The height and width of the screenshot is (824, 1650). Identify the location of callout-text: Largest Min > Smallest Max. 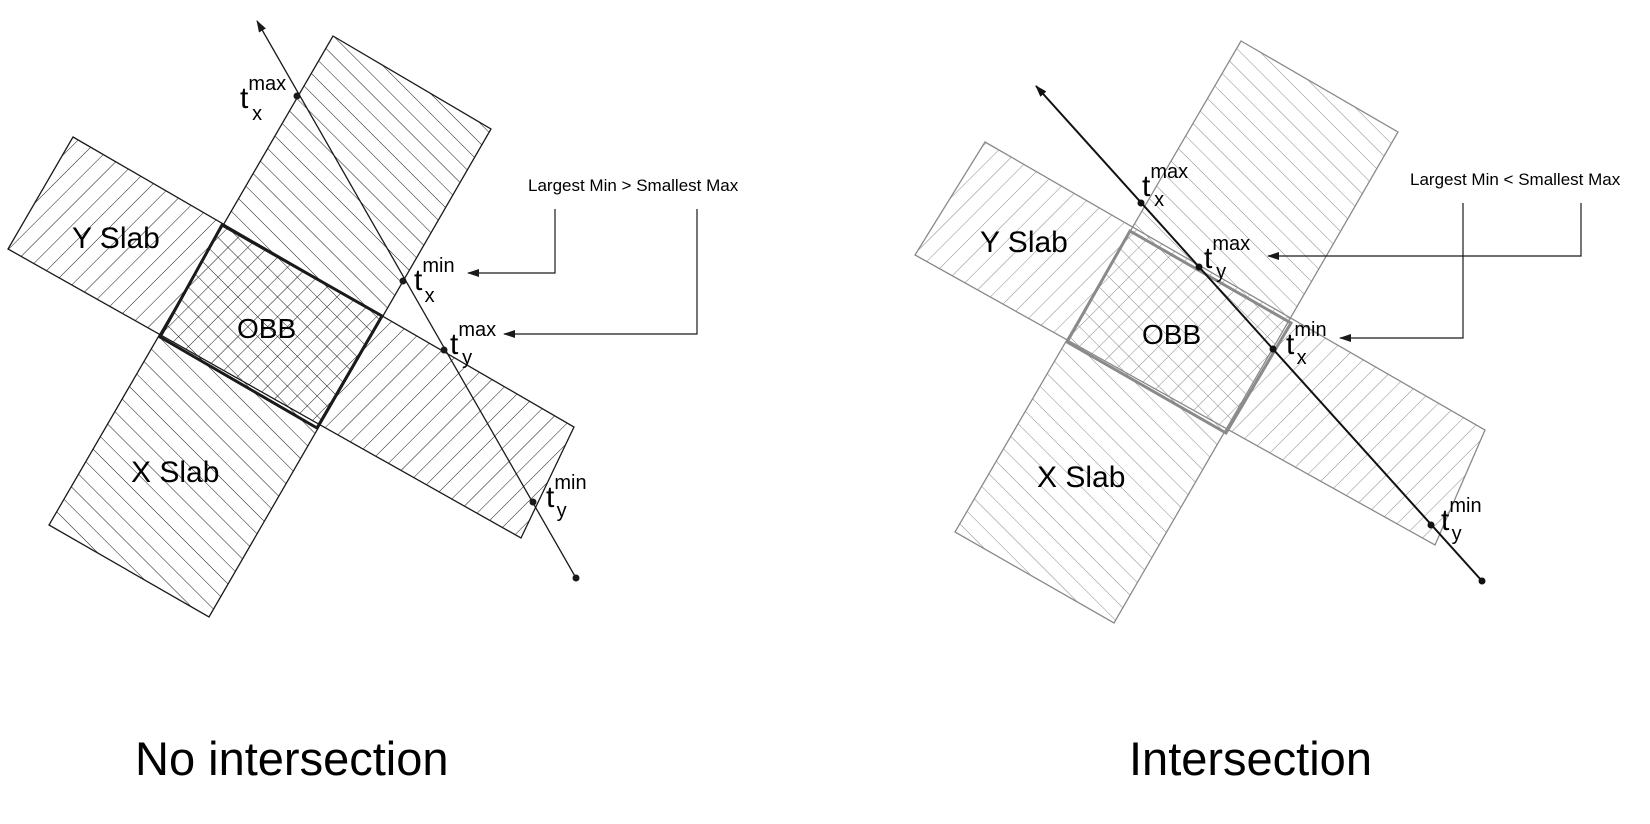
(633, 185).